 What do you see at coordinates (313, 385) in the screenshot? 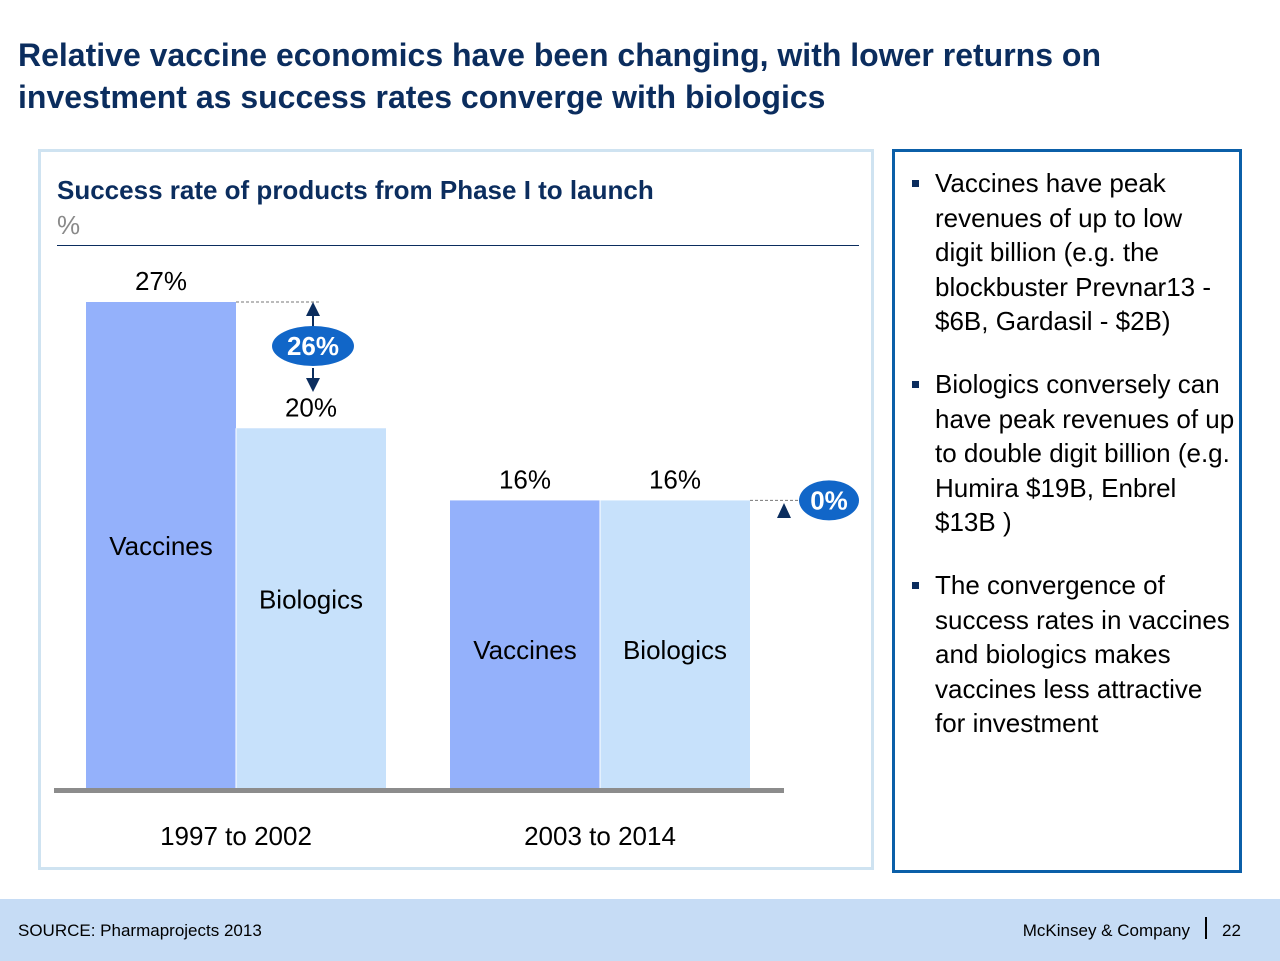
I see `arrow-down-icon` at bounding box center [313, 385].